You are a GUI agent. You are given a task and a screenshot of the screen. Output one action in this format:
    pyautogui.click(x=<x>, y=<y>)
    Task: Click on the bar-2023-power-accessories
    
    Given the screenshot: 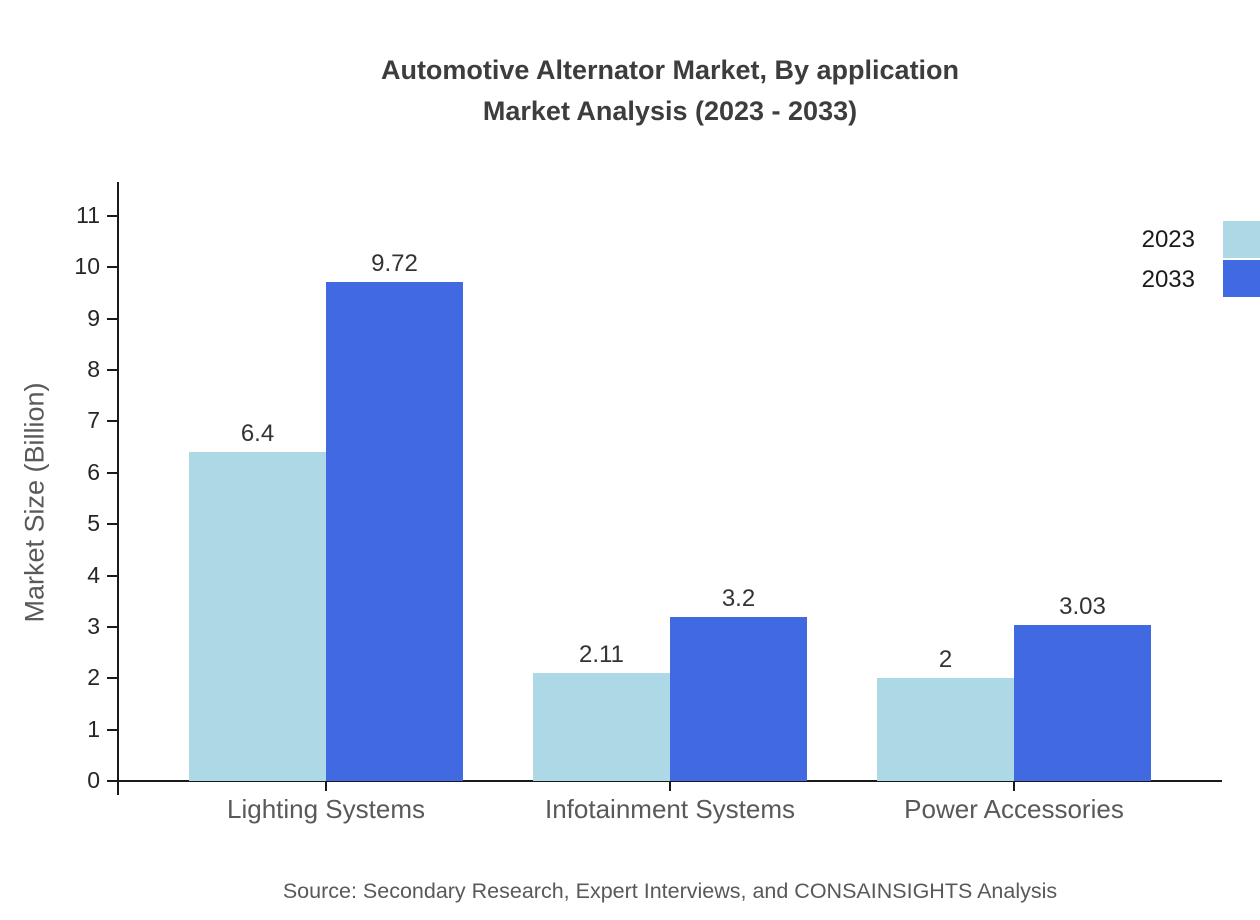 What is the action you would take?
    pyautogui.click(x=945, y=729)
    